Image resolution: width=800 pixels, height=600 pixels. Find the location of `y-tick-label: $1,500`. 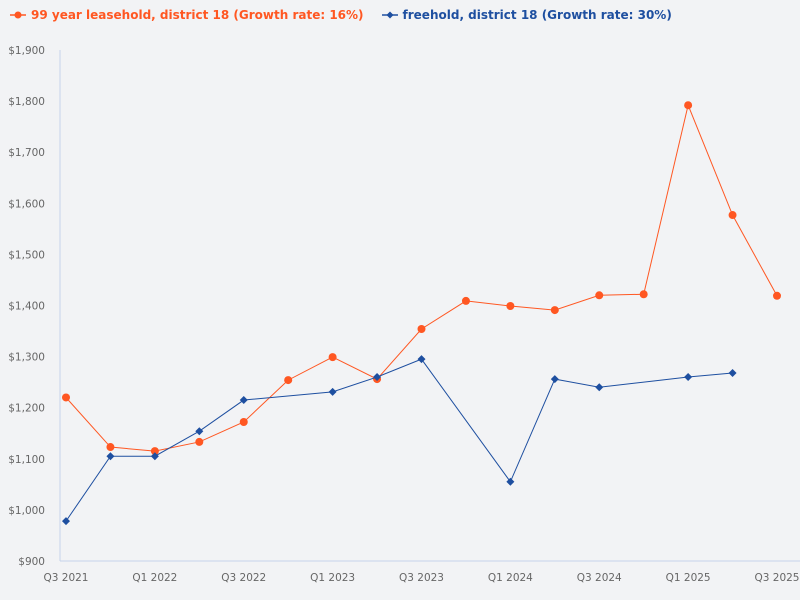

y-tick-label: $1,500 is located at coordinates (26, 255).